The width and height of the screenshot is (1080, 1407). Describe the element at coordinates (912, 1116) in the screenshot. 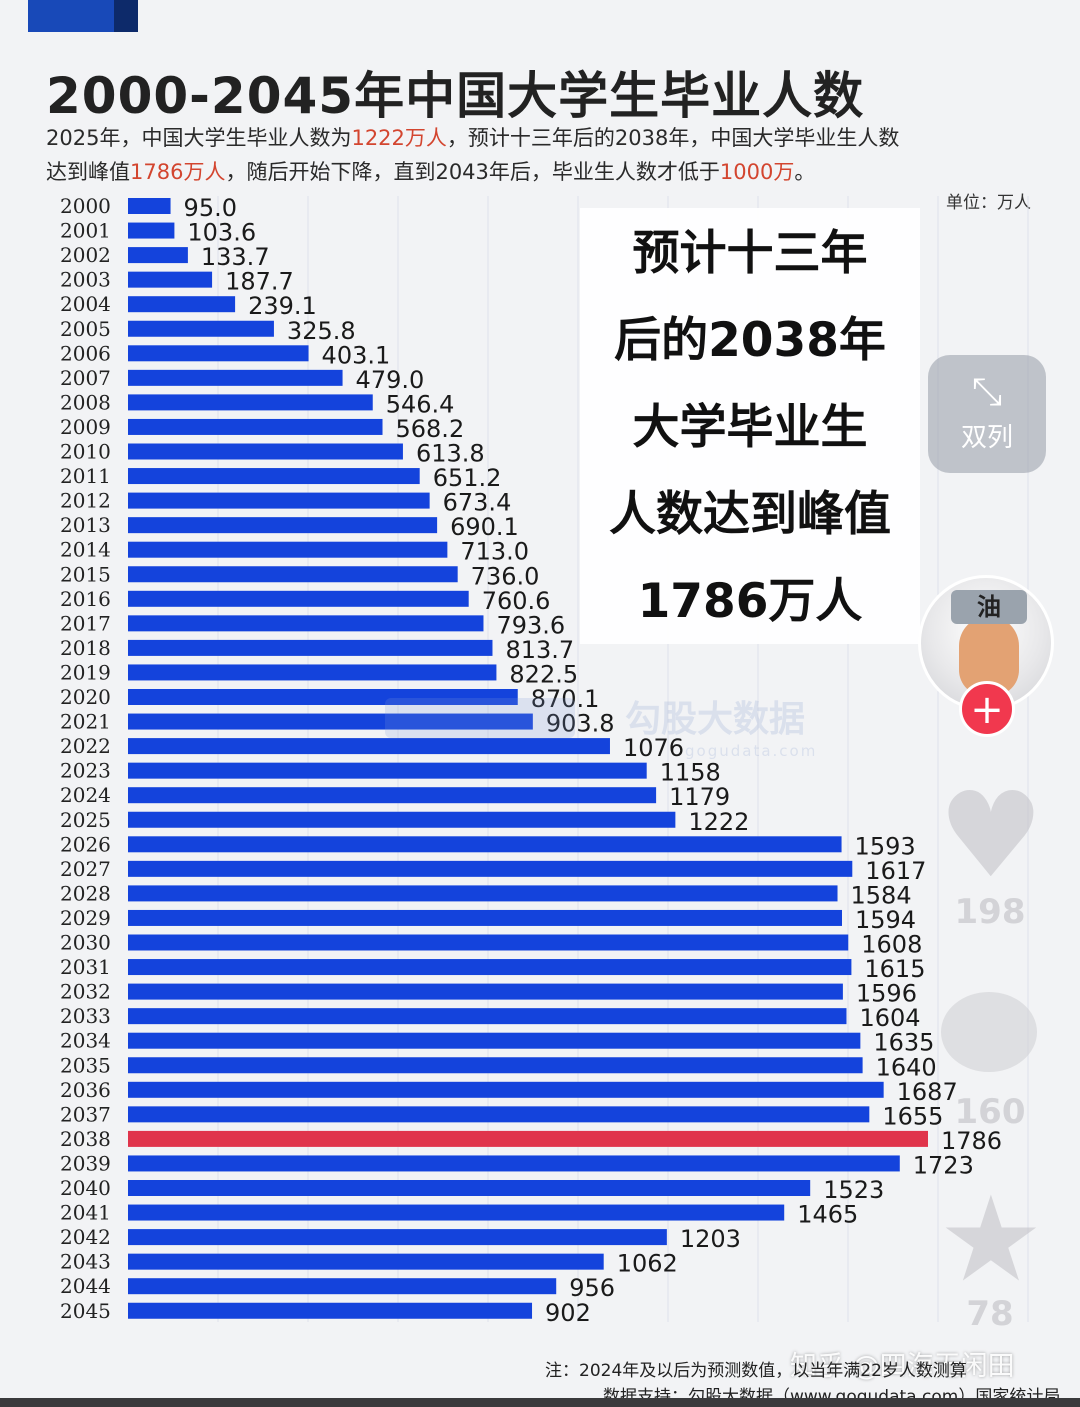

I see `bar-value-label: 1655` at that location.